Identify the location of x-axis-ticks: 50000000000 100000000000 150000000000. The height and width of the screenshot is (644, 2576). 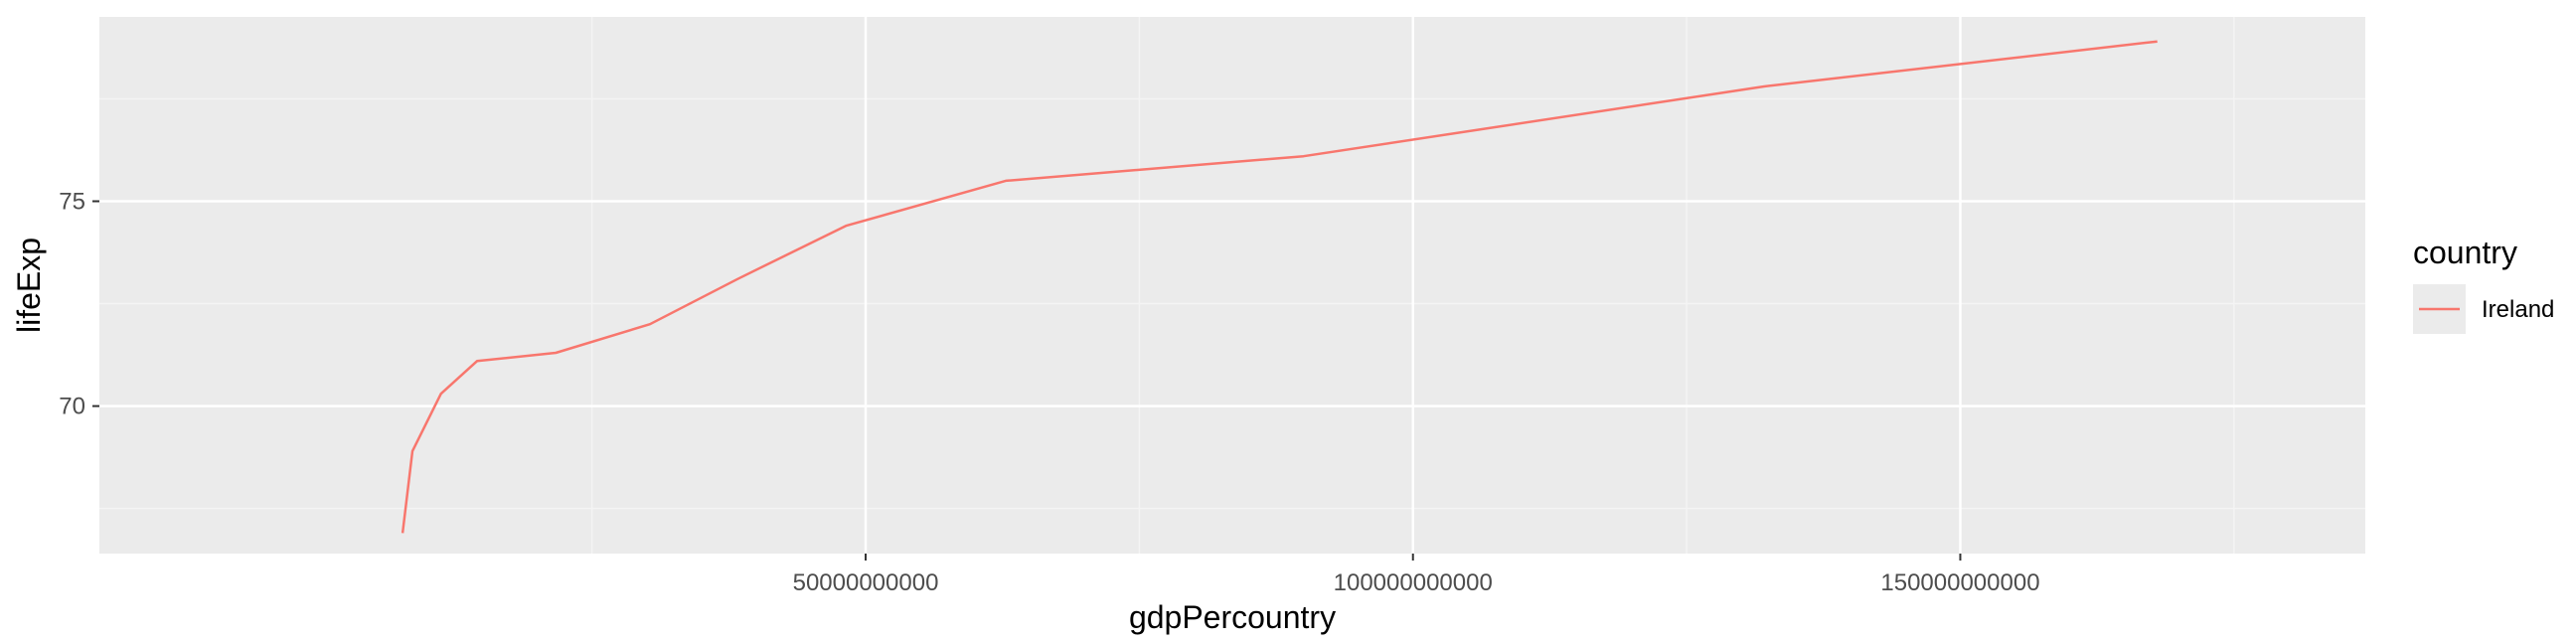
(1416, 575).